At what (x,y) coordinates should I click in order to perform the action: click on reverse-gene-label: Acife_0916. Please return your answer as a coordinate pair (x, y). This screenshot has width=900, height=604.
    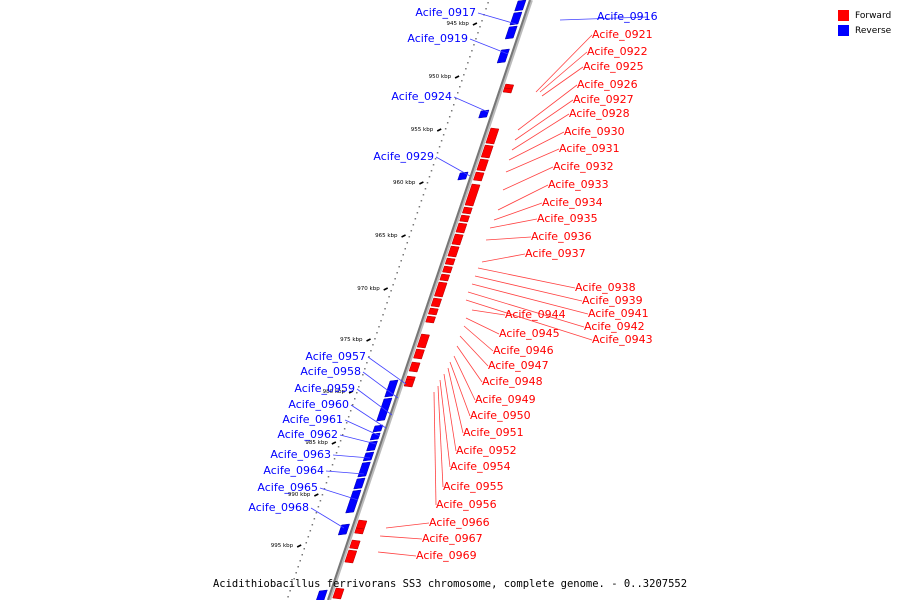
    Looking at the image, I should click on (627, 16).